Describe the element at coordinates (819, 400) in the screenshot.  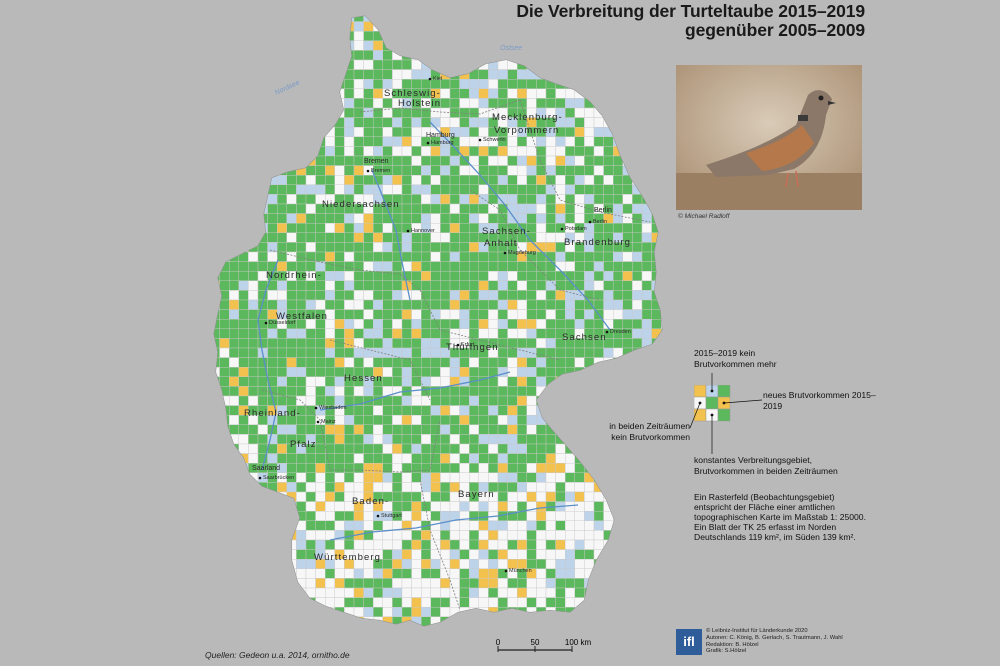
I see `legend-new: neues Brutvorkommen 2015–2019` at that location.